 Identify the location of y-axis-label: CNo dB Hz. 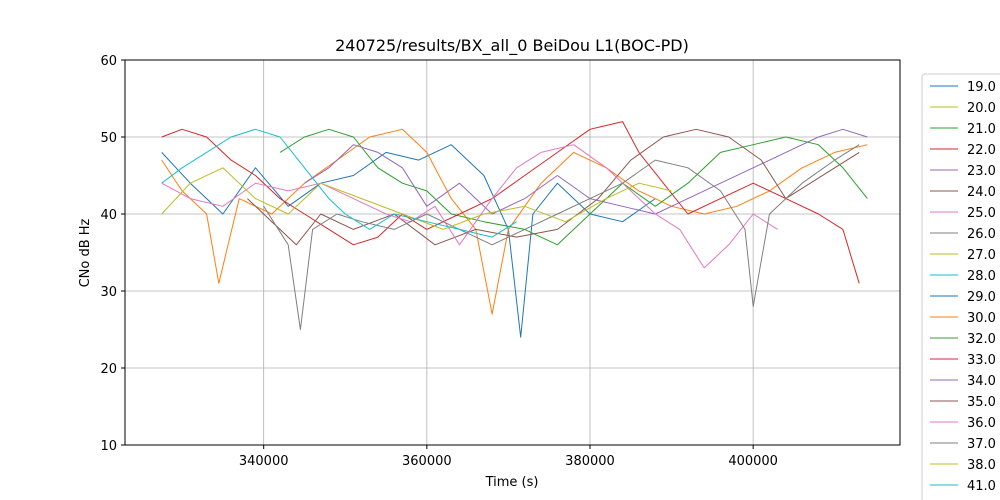
(85, 252).